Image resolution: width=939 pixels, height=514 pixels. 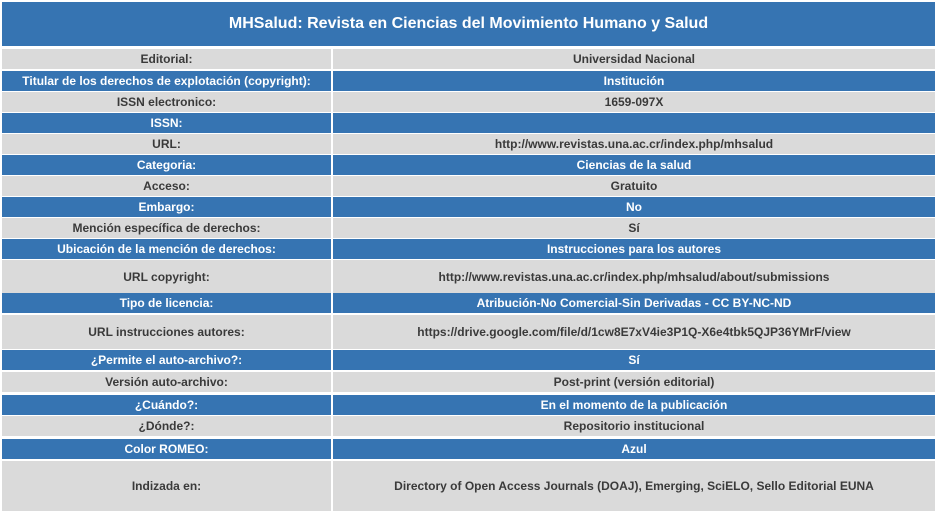 I want to click on row-label: ¿Dónde?:, so click(x=166, y=426).